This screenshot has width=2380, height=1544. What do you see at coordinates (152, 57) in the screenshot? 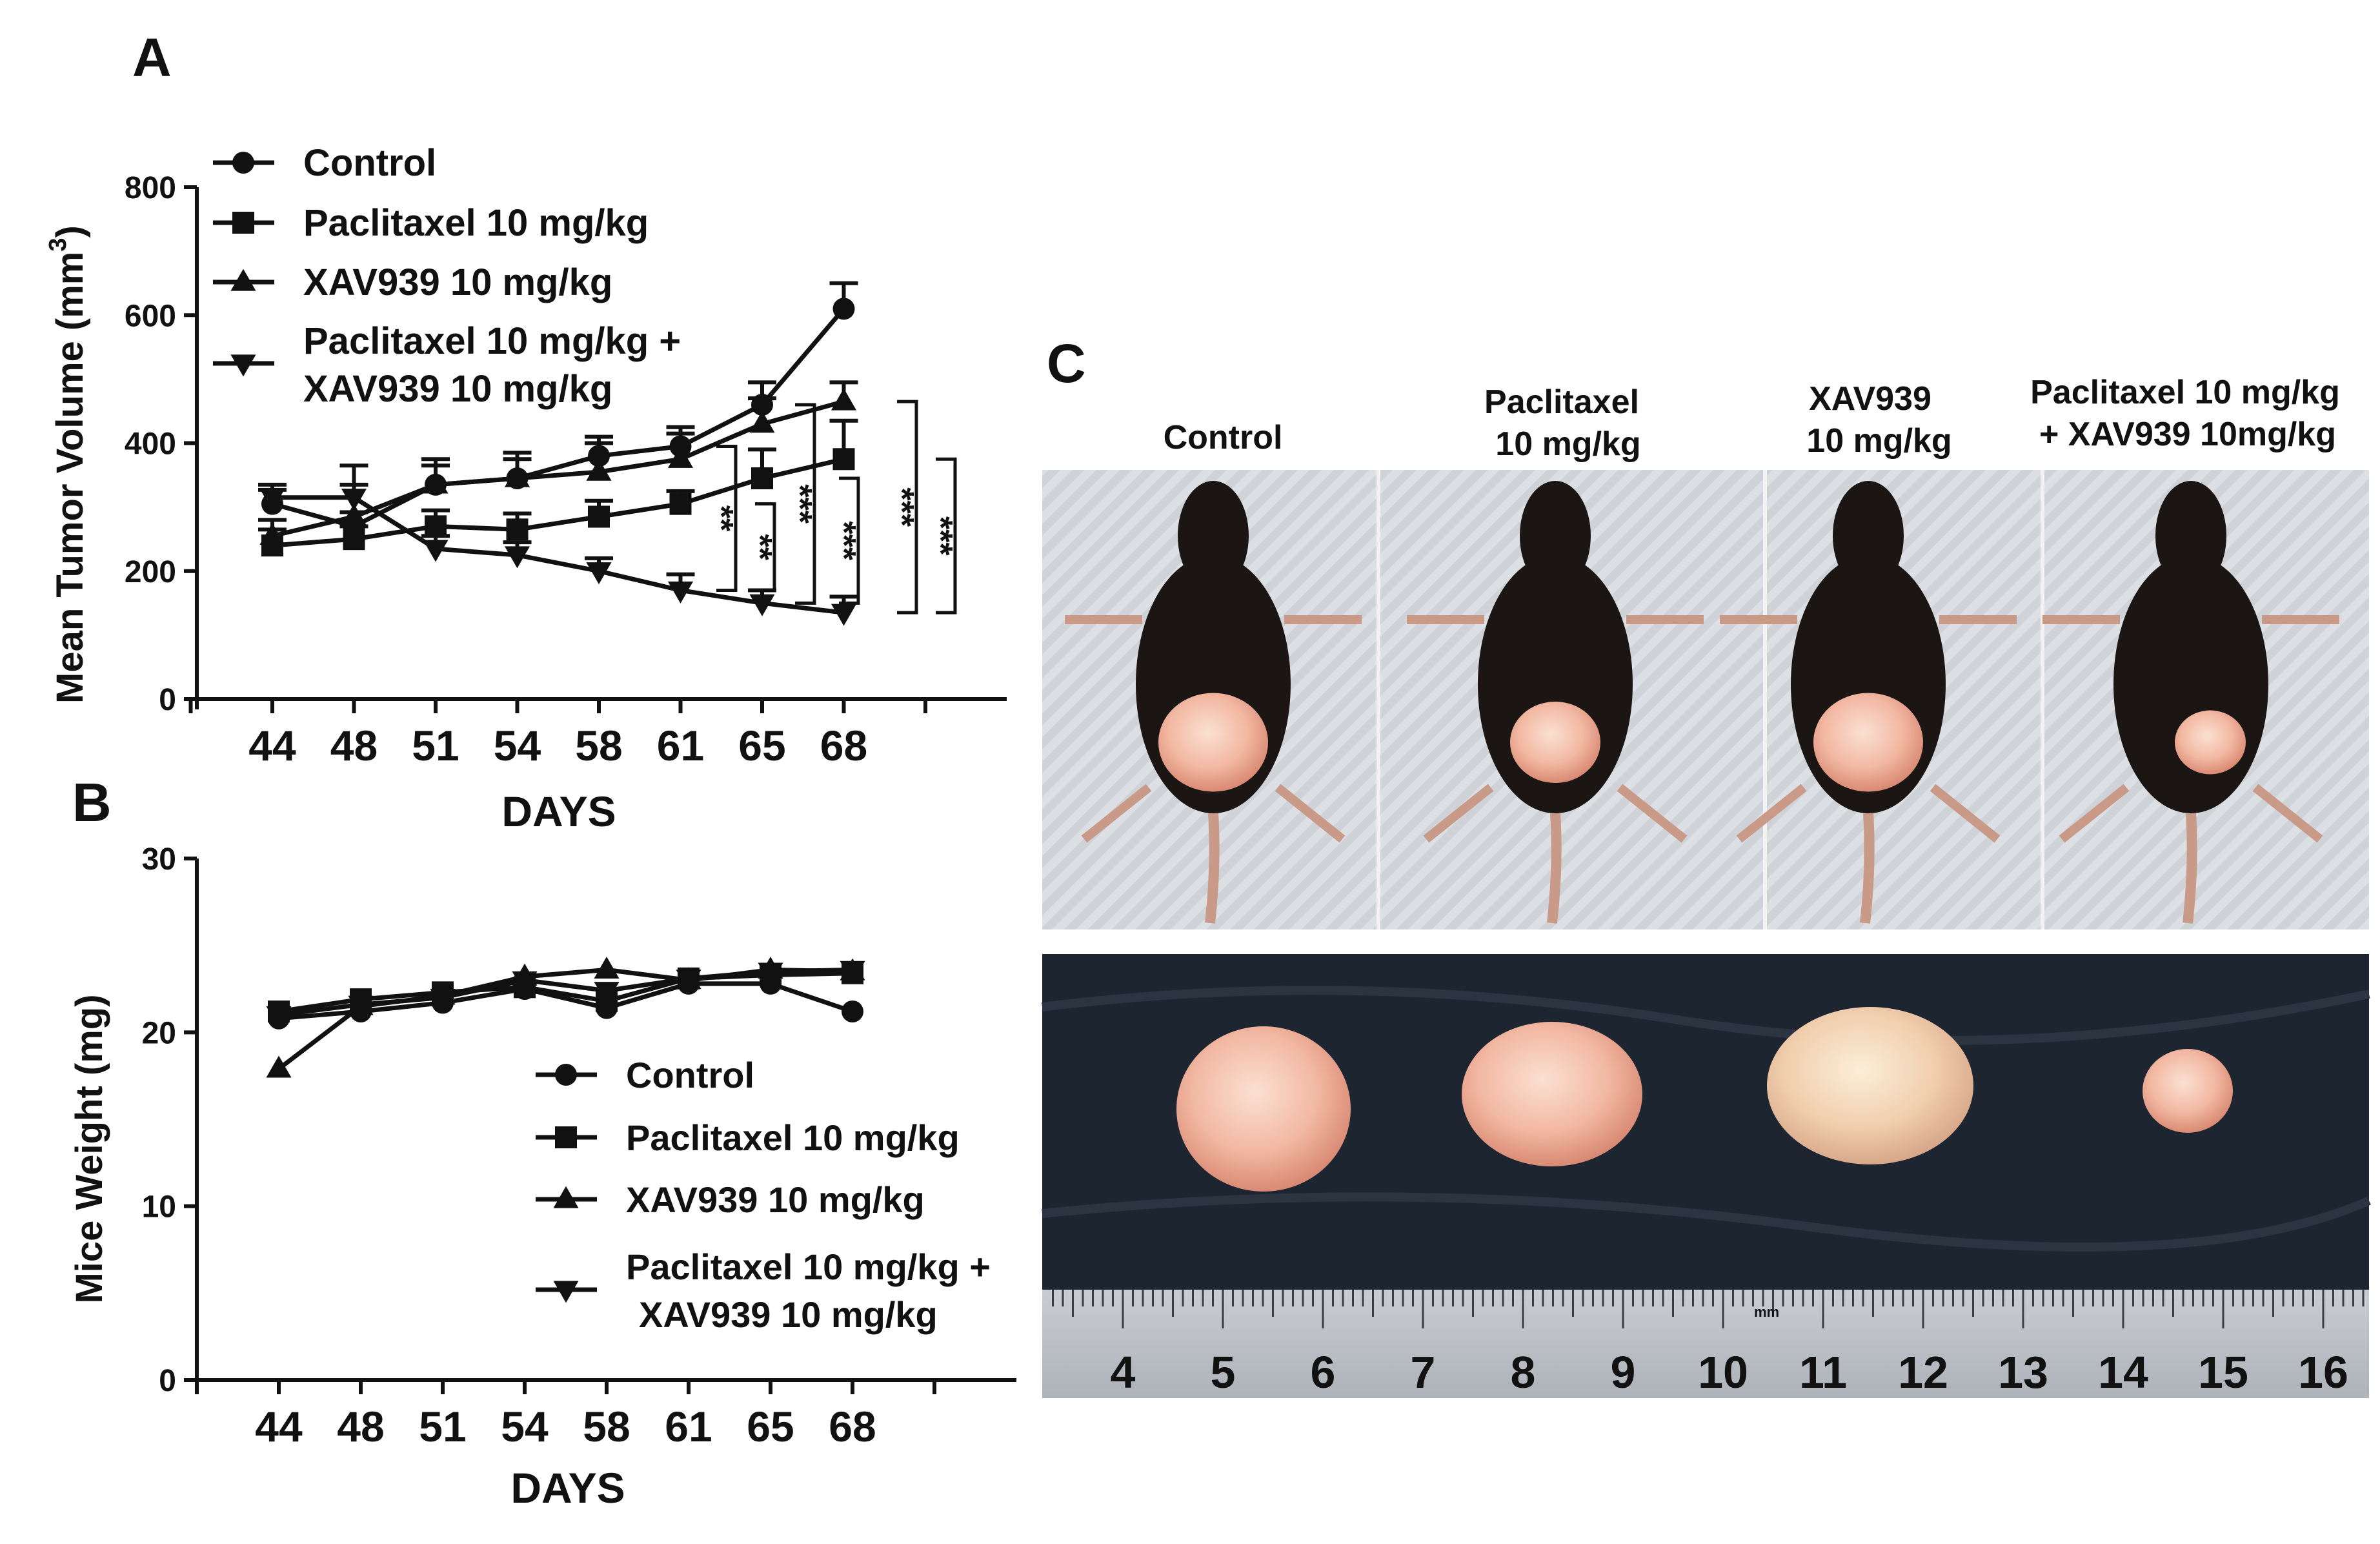
I see `panel-a-label: A` at bounding box center [152, 57].